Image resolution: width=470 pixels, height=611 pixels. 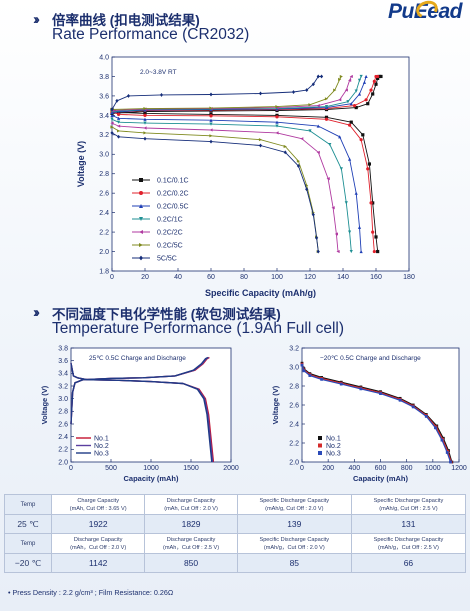 What do you see at coordinates (310, 277) in the screenshot?
I see `x-tick-label: 120` at bounding box center [310, 277].